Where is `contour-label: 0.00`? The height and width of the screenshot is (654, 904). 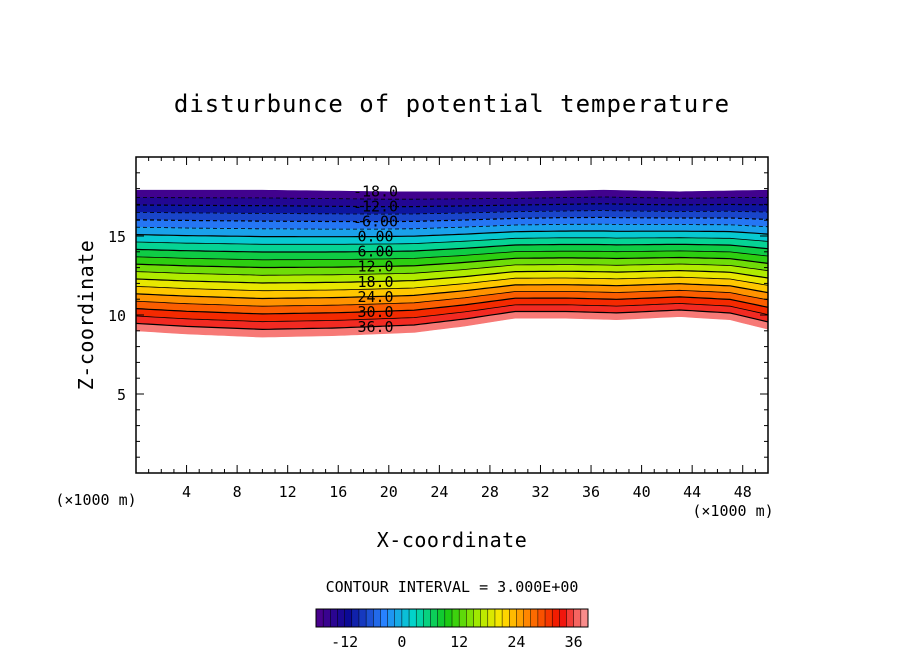
contour-label: 0.00 is located at coordinates (375, 237).